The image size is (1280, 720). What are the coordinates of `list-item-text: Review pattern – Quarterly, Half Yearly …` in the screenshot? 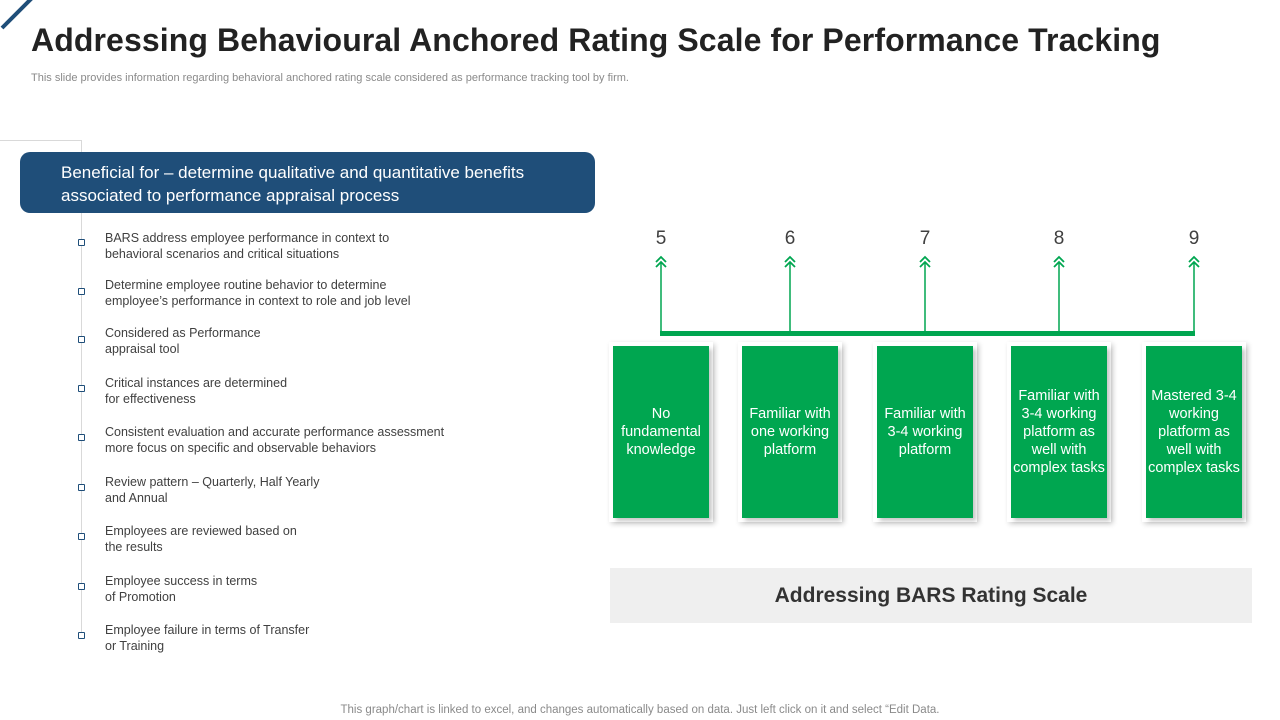 It's located at (212, 490).